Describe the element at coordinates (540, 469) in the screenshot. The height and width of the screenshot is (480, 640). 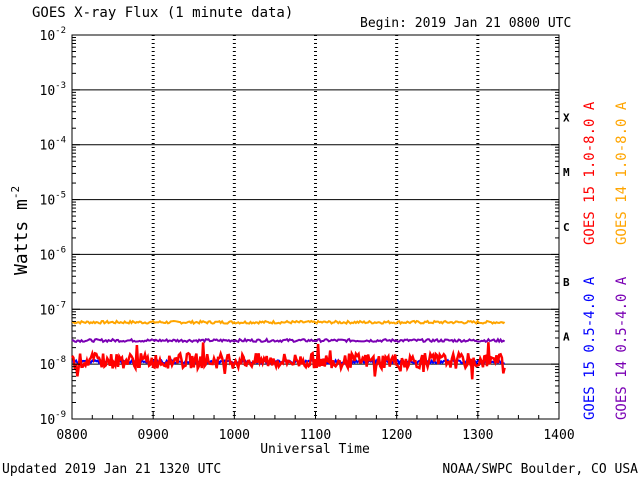
I see `credit-text: NOAA/SWPC Boulder, CO USA` at that location.